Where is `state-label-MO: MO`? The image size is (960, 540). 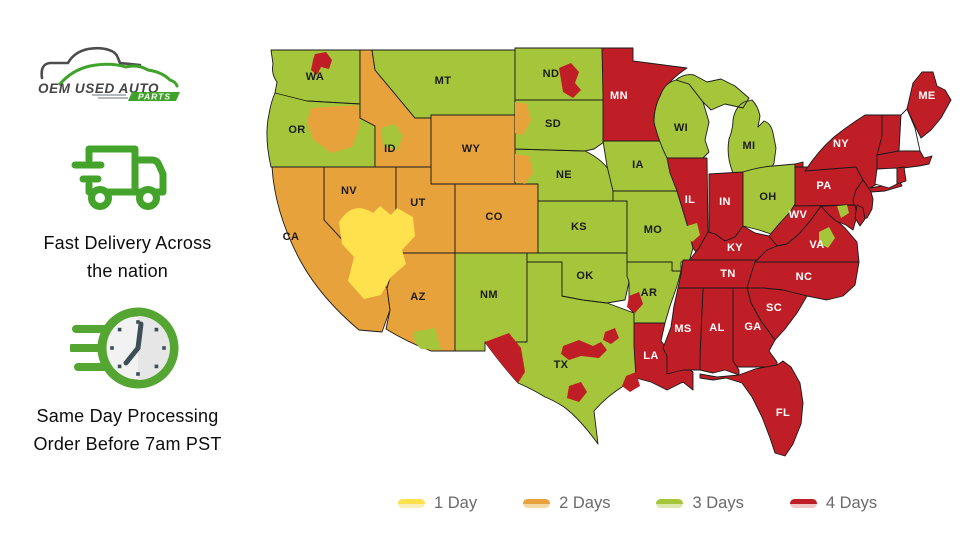 state-label-MO: MO is located at coordinates (653, 230).